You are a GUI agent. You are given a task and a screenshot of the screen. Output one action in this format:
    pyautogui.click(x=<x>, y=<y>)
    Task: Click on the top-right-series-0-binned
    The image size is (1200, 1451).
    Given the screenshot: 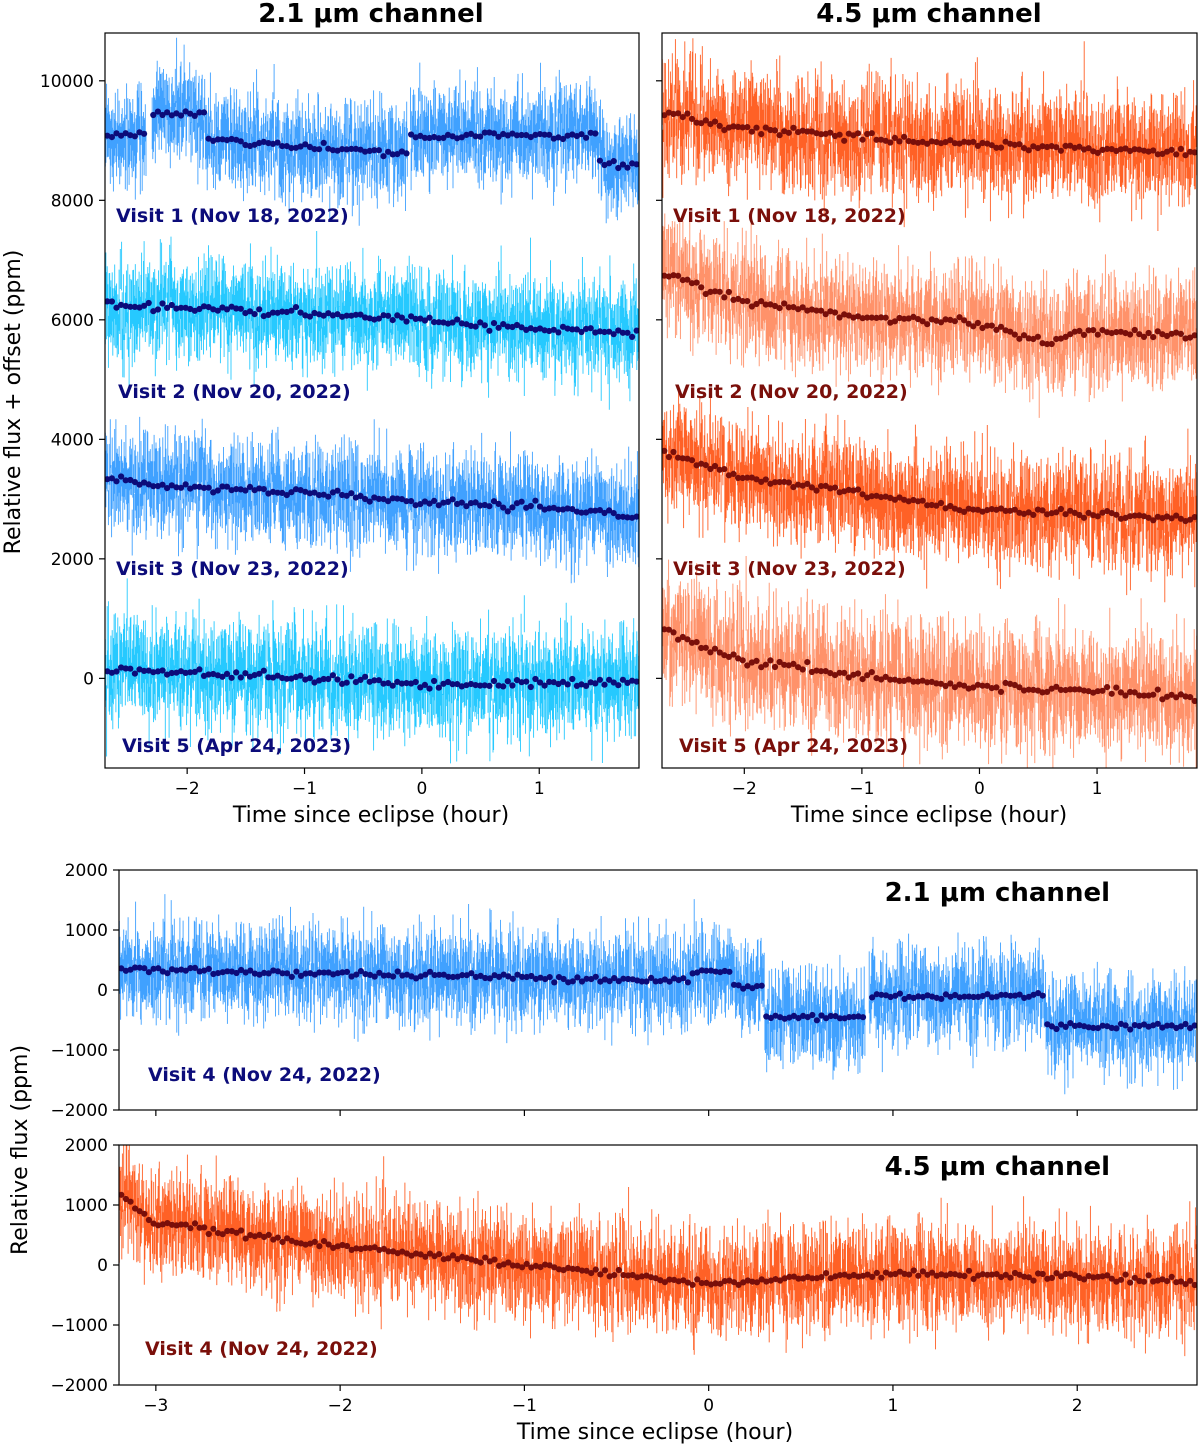 What is the action you would take?
    pyautogui.click(x=929, y=134)
    